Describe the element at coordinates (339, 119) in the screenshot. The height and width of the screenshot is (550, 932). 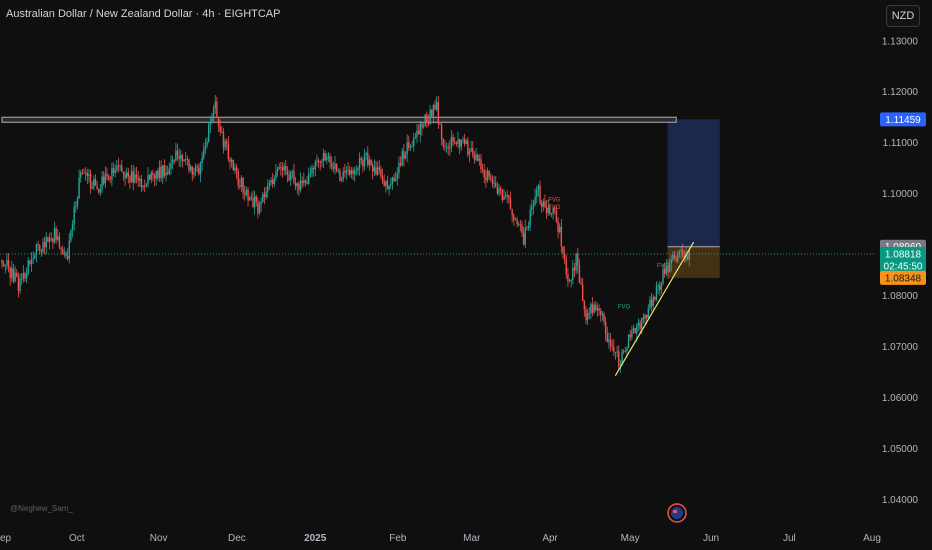
I see `resistance-band` at that location.